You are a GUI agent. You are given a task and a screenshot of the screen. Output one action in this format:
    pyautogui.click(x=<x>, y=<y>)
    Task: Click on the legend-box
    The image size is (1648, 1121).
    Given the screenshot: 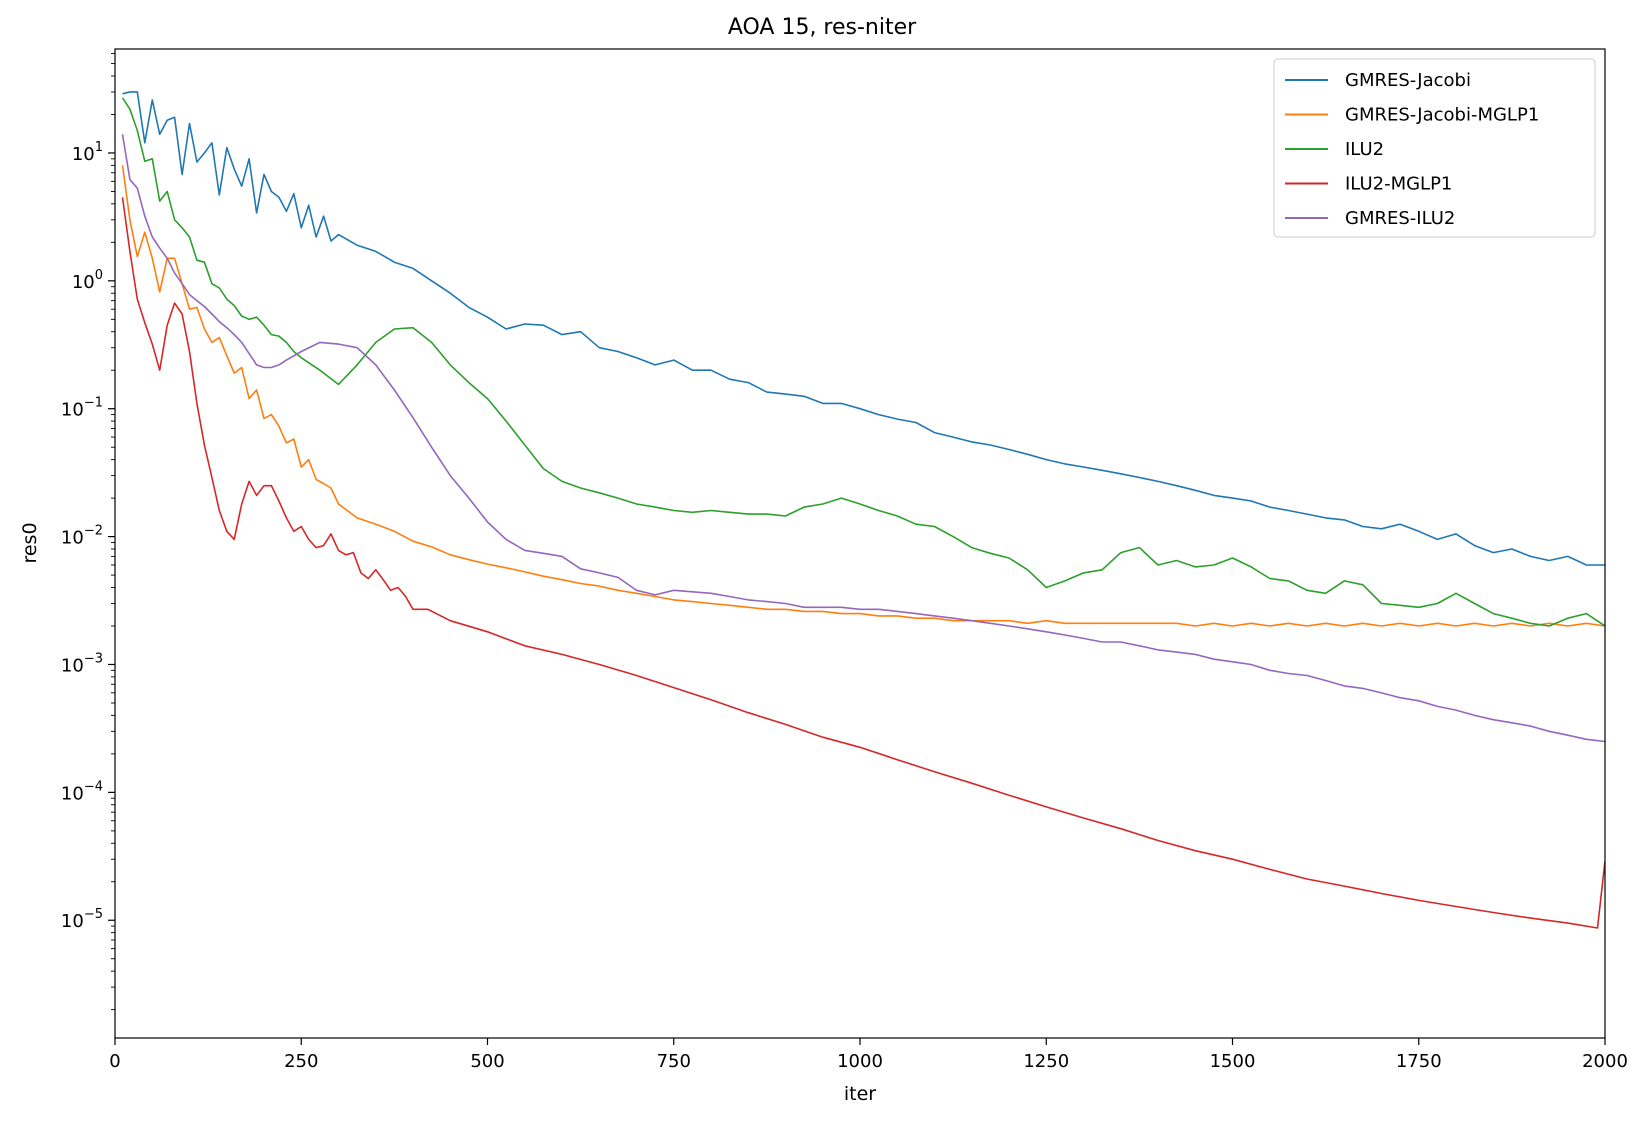 What is the action you would take?
    pyautogui.click(x=1434, y=148)
    